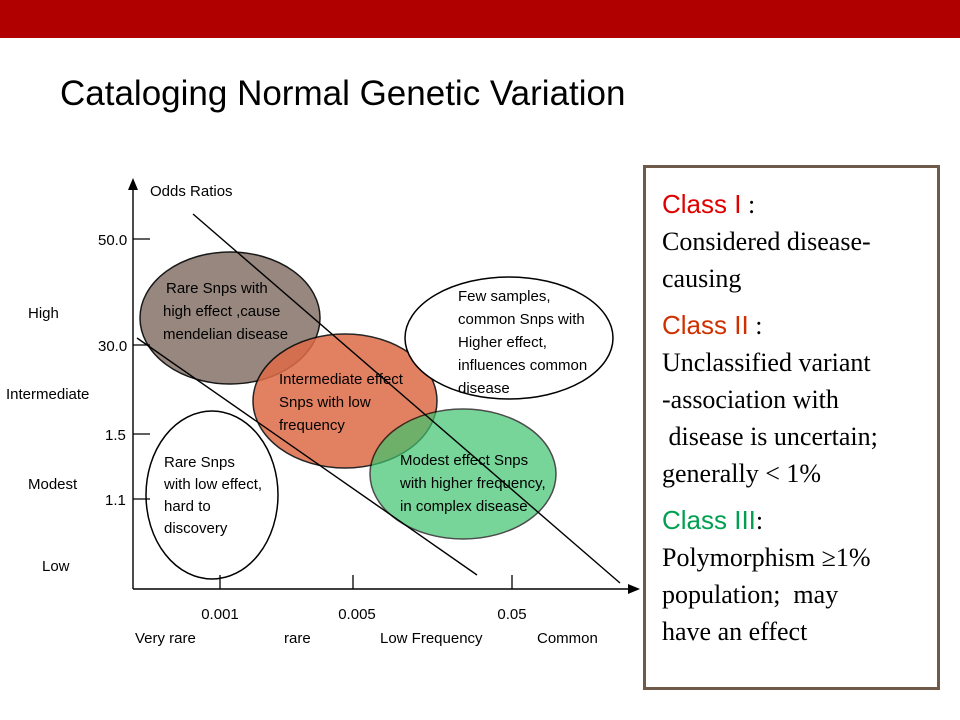 The height and width of the screenshot is (720, 960). I want to click on ellipse-few-samples, so click(509, 338).